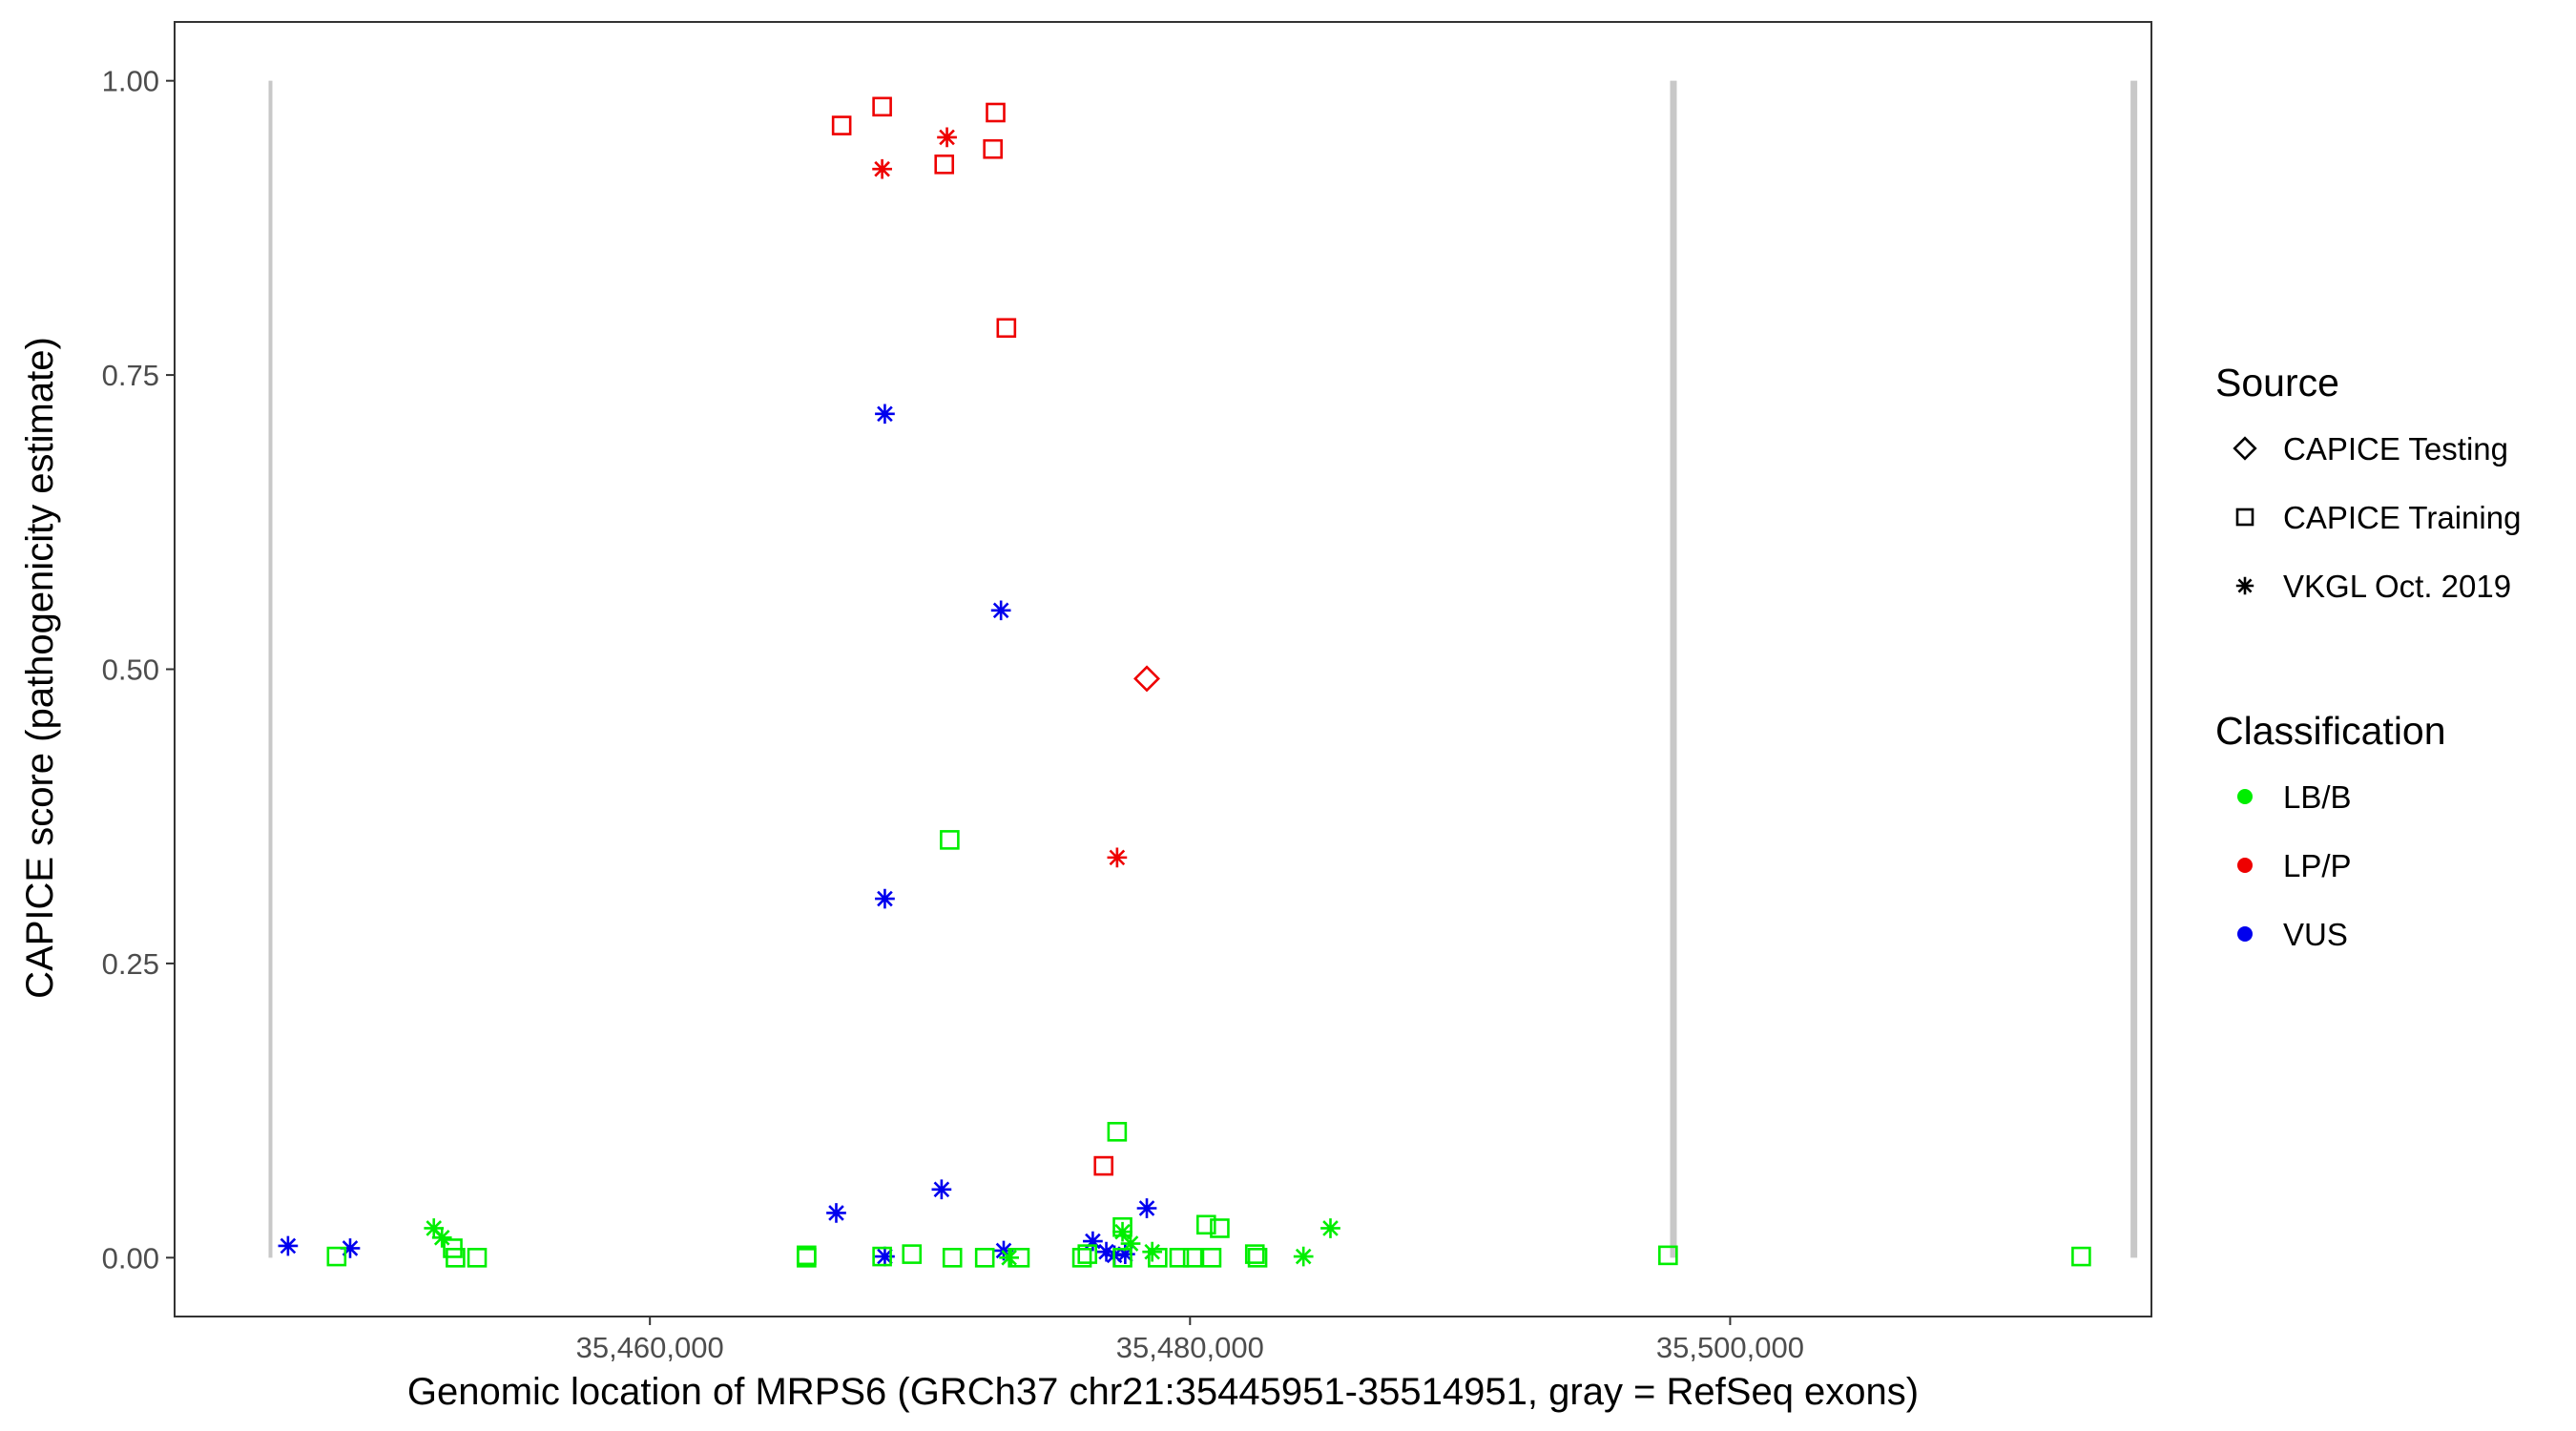  I want to click on y-tick-label: 0.75, so click(130, 375).